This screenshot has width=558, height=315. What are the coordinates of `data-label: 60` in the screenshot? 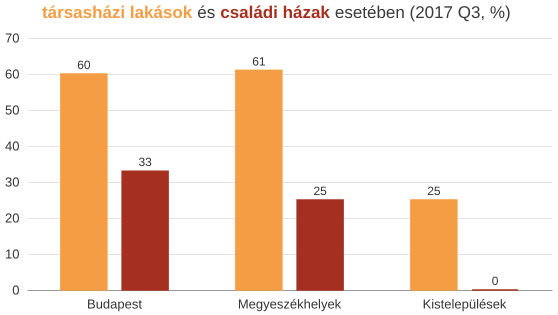 It's located at (84, 65).